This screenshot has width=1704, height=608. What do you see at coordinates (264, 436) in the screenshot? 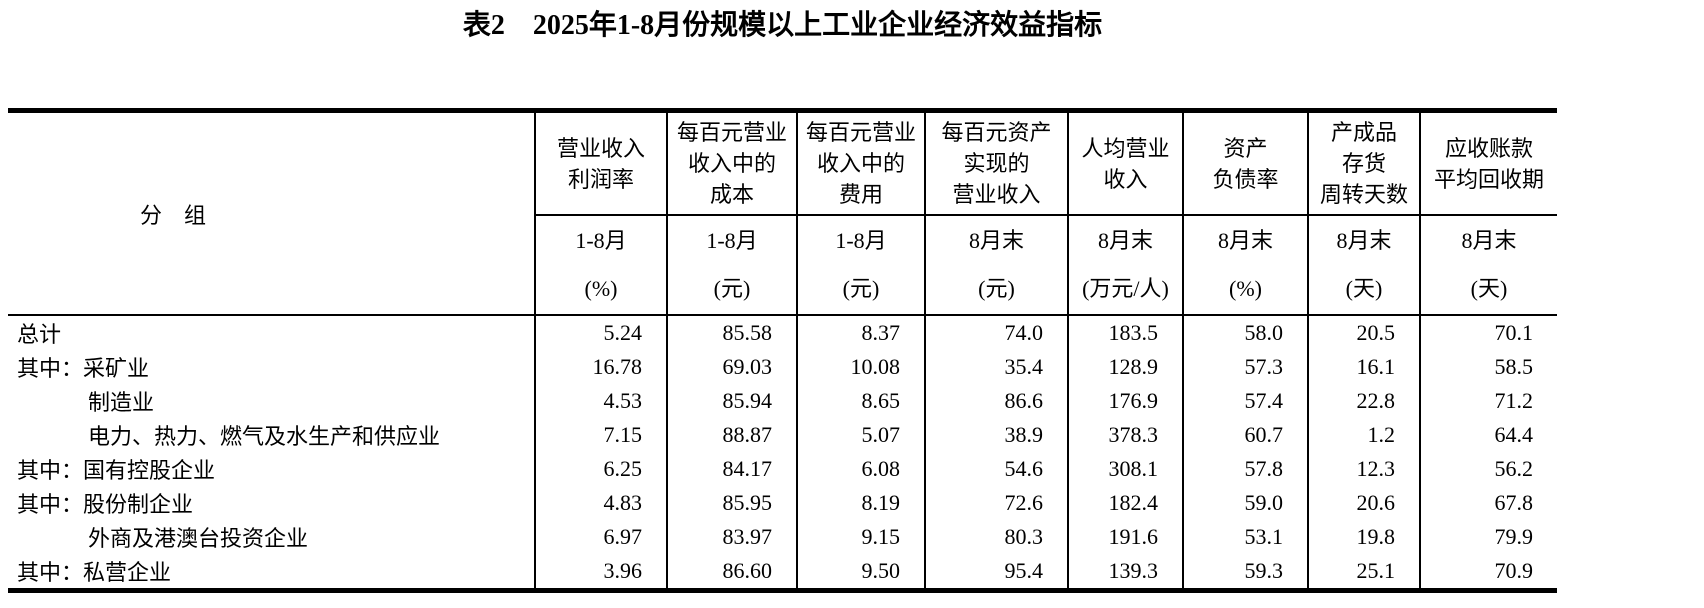
I see `row-label-text: 电力、热力、燃气及水生产和供应业` at bounding box center [264, 436].